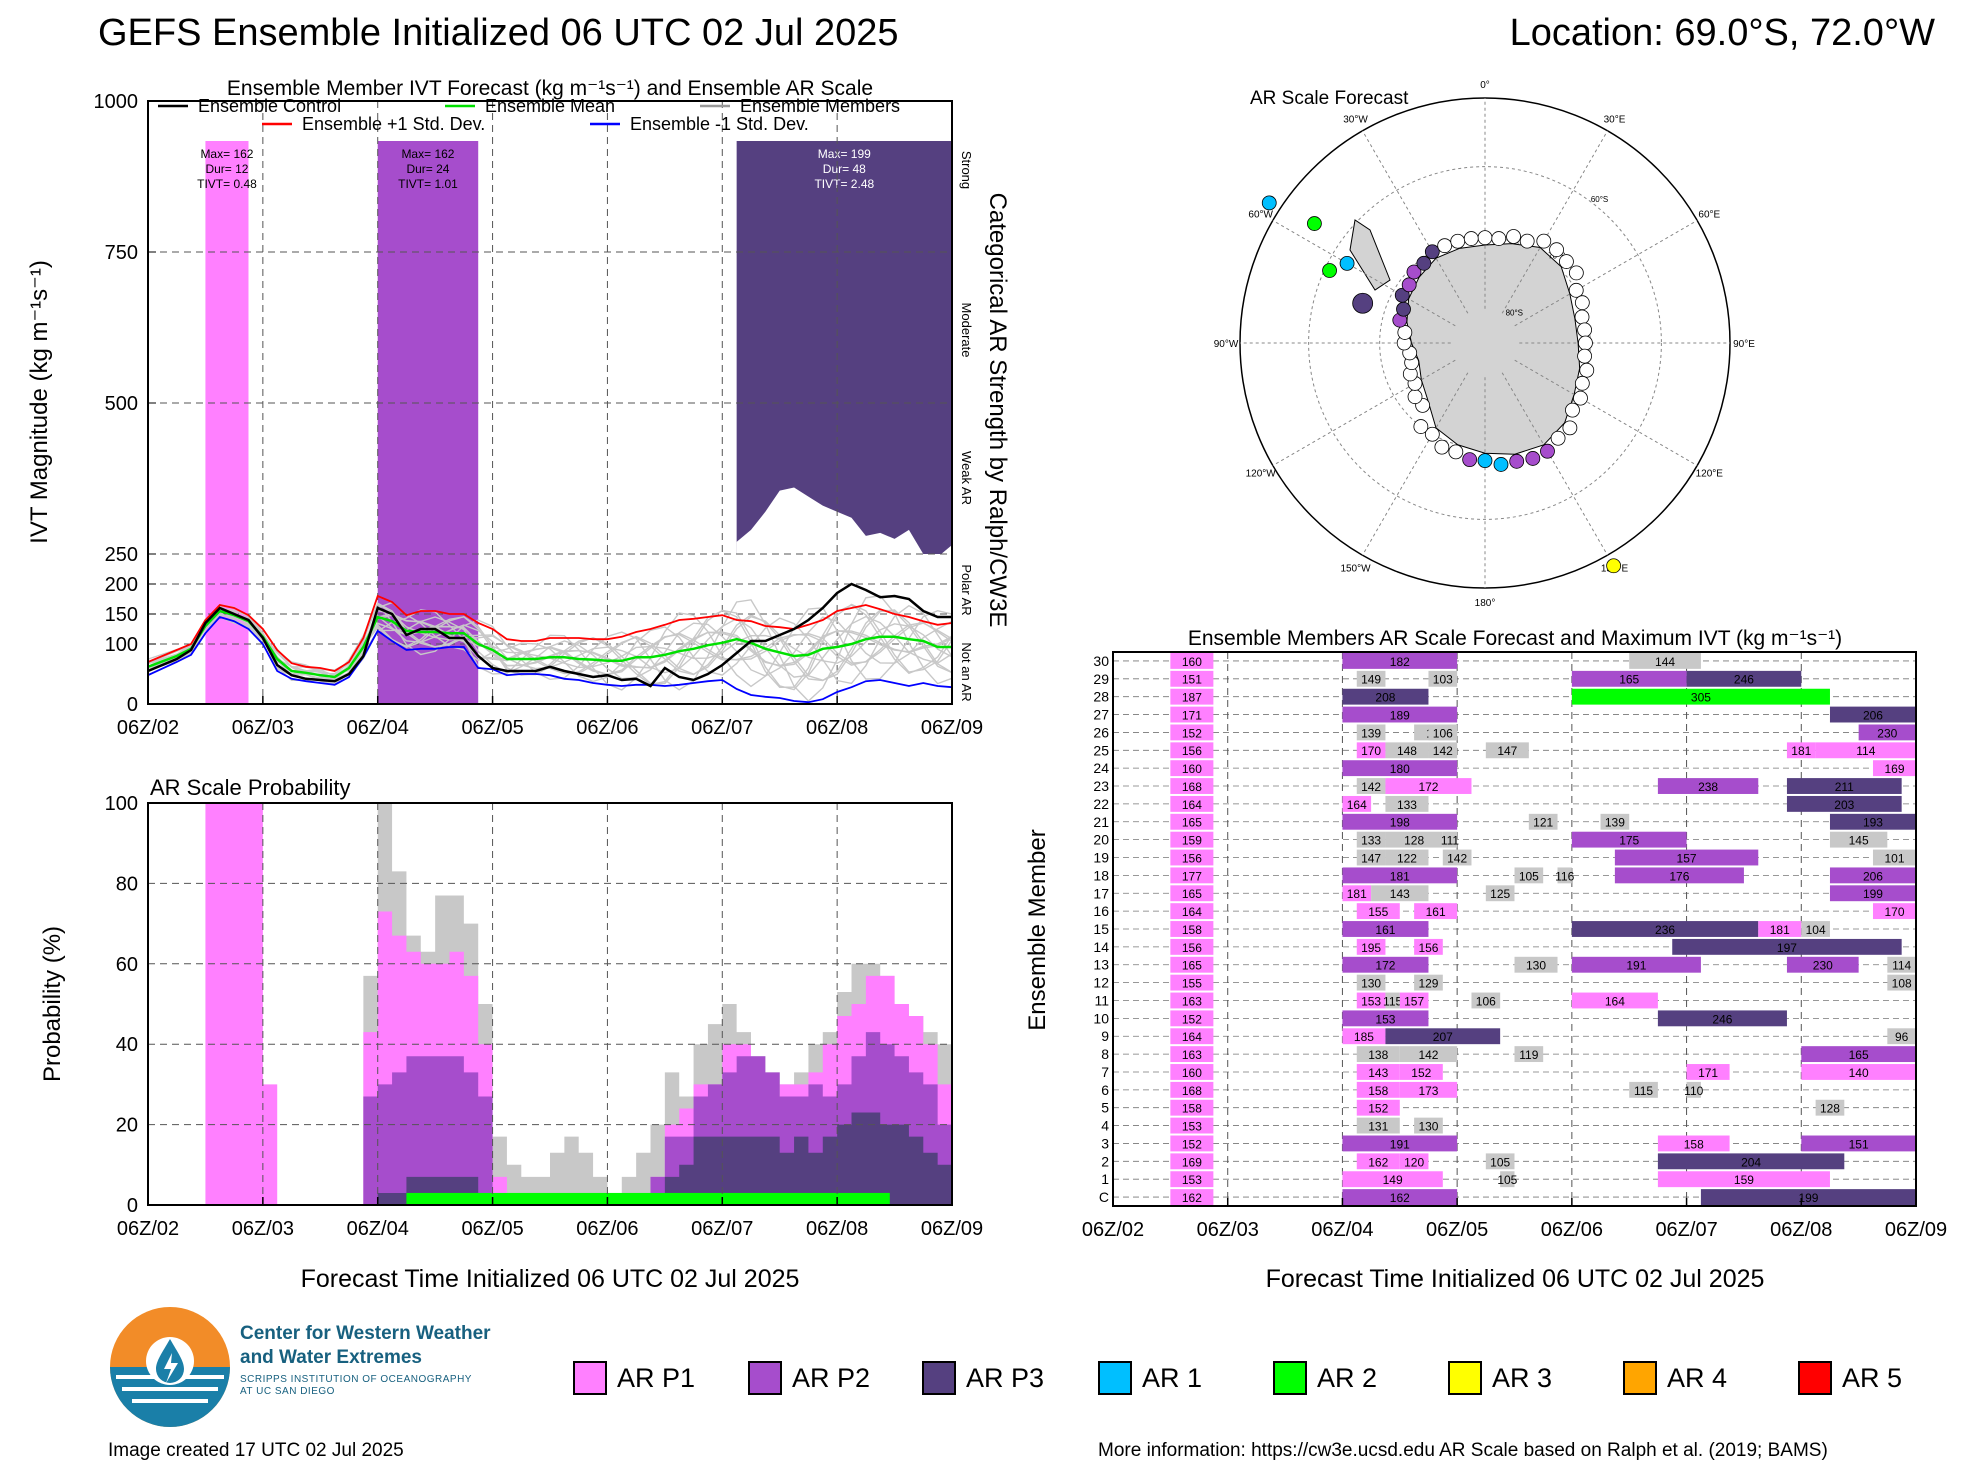  Describe the element at coordinates (1101, 786) in the screenshot. I see `member-label: 23` at that location.